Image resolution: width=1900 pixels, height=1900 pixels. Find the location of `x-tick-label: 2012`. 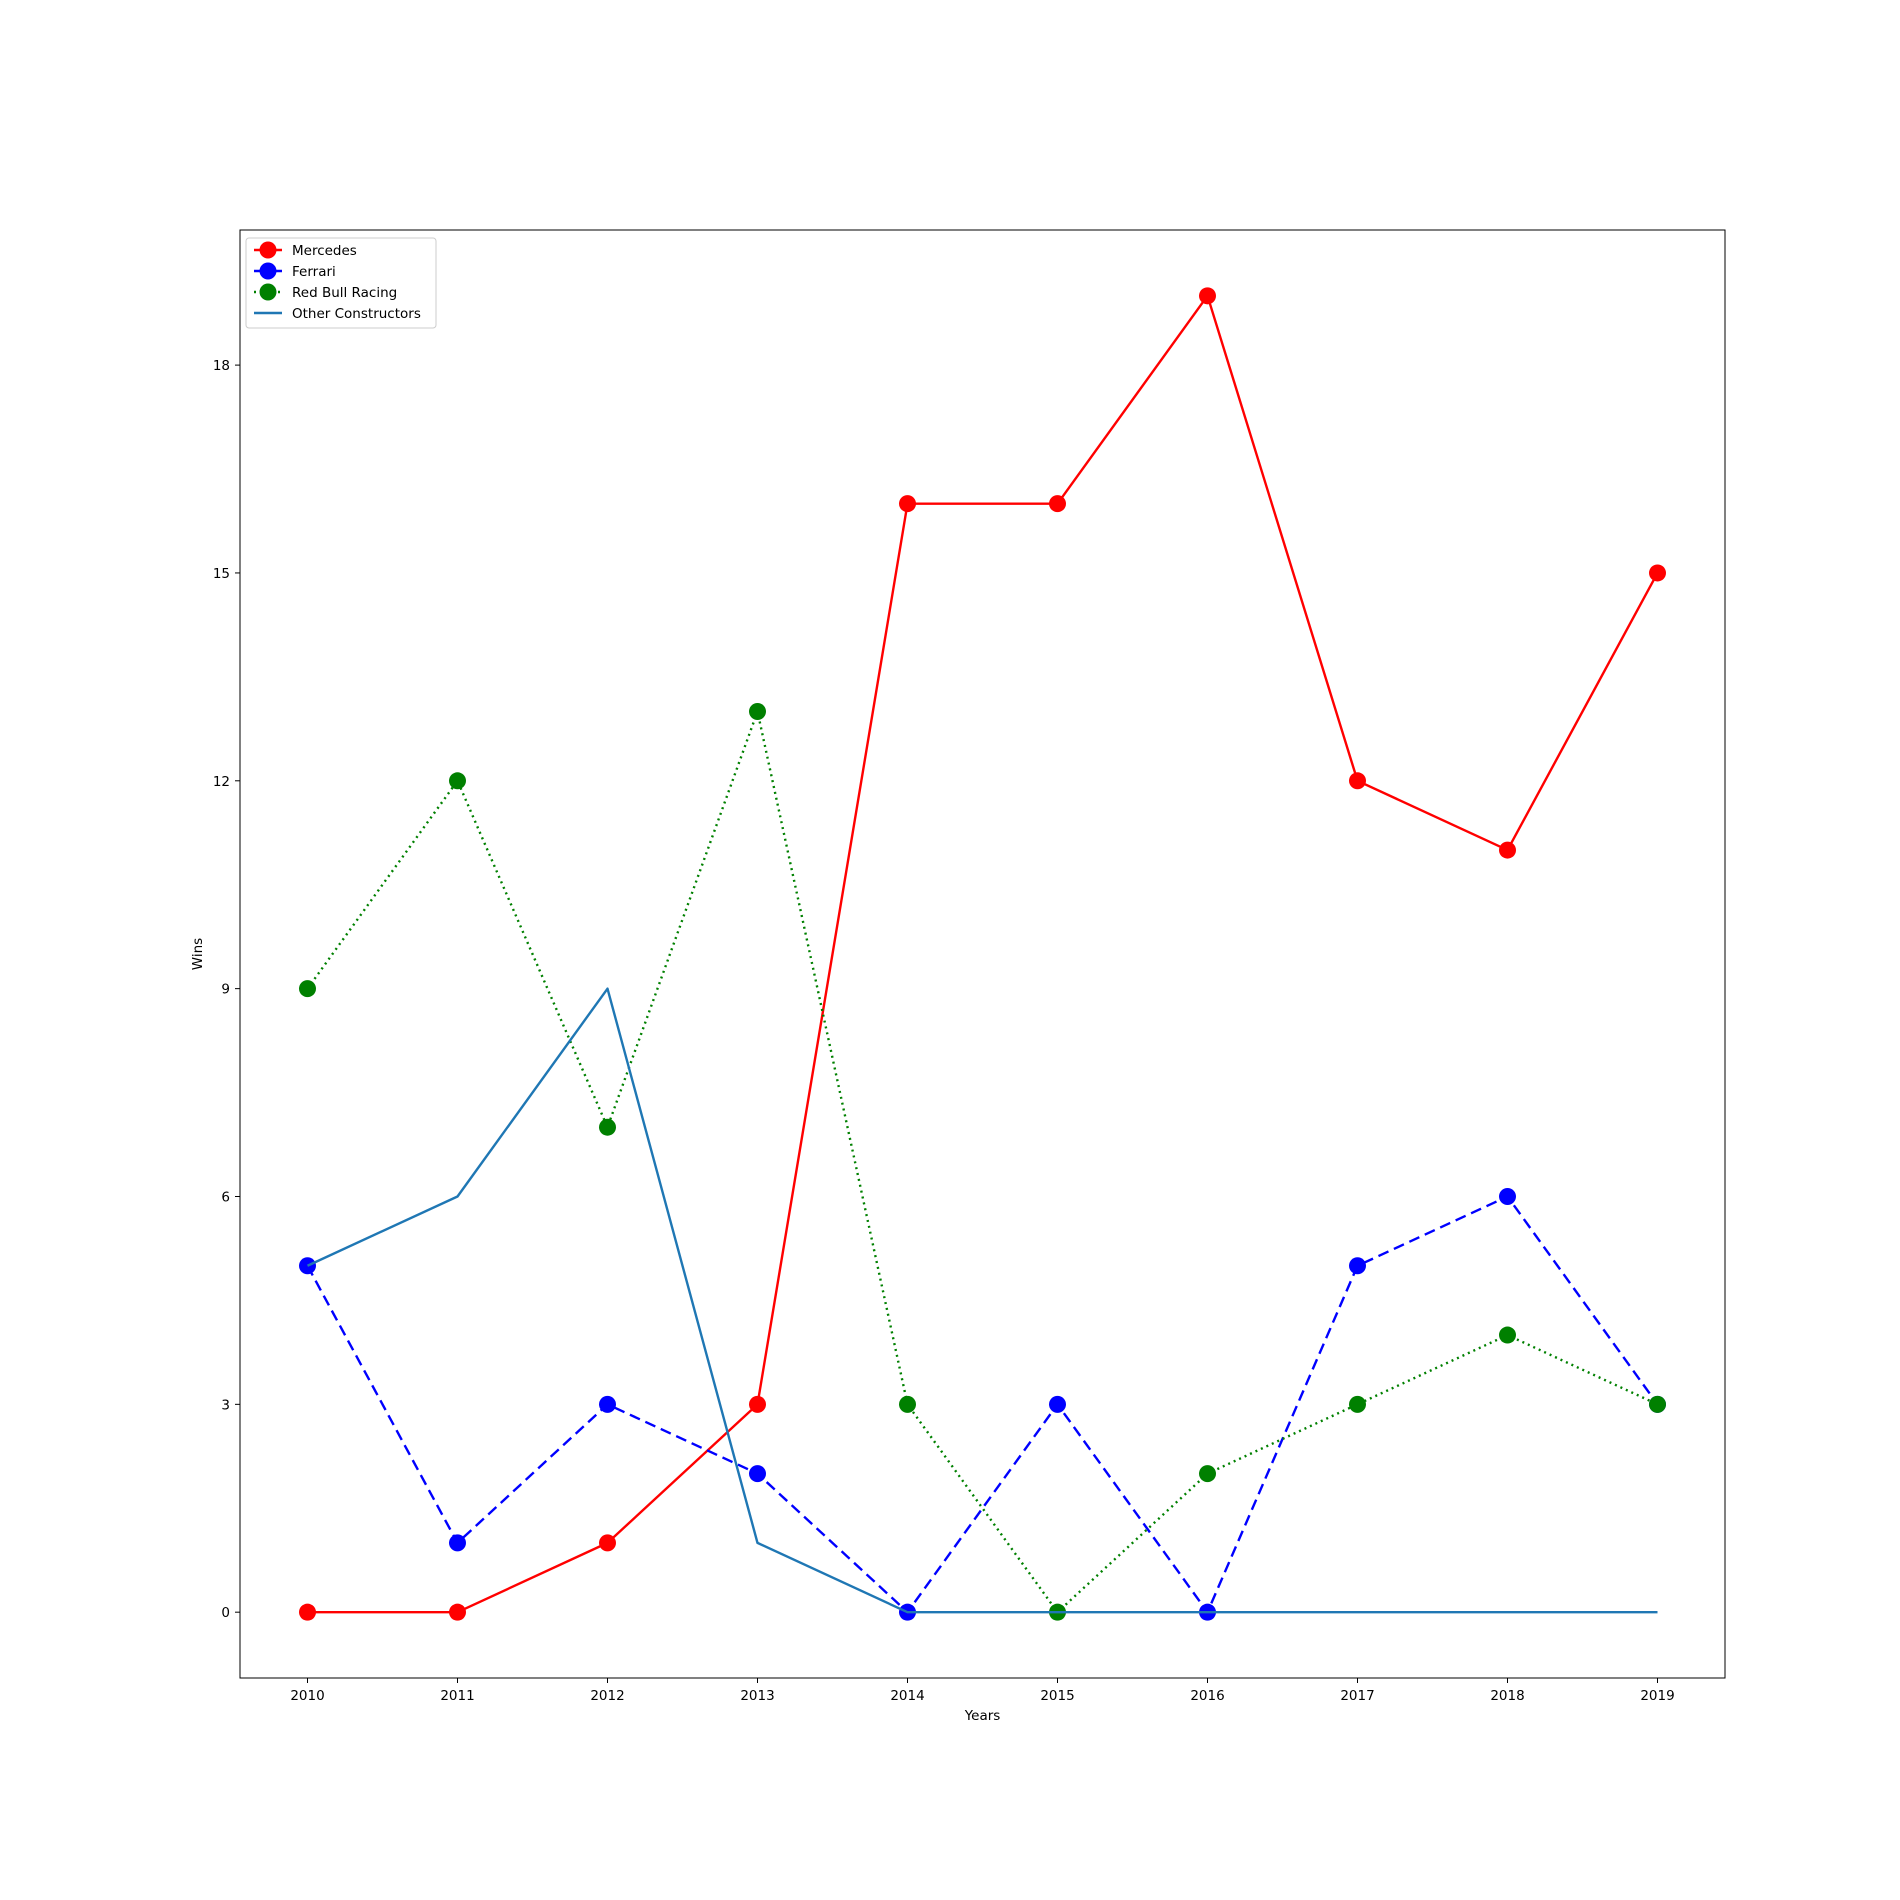

x-tick-label: 2012 is located at coordinates (607, 1696).